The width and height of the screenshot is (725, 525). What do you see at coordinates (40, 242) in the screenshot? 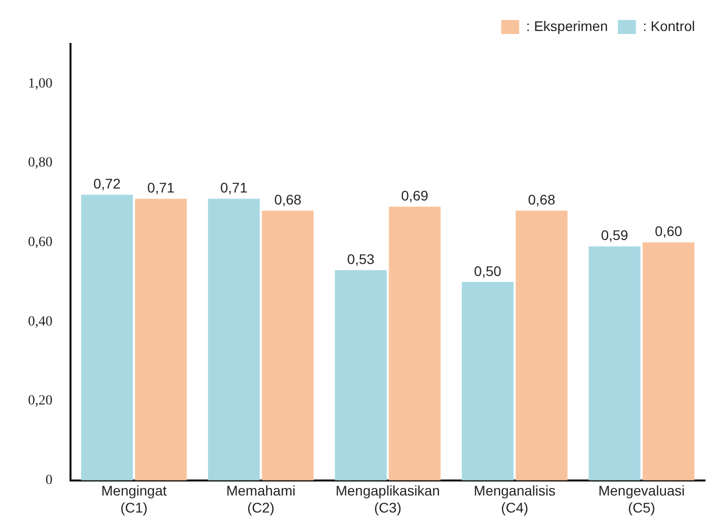
I see `y-tick-label: 0,60` at bounding box center [40, 242].